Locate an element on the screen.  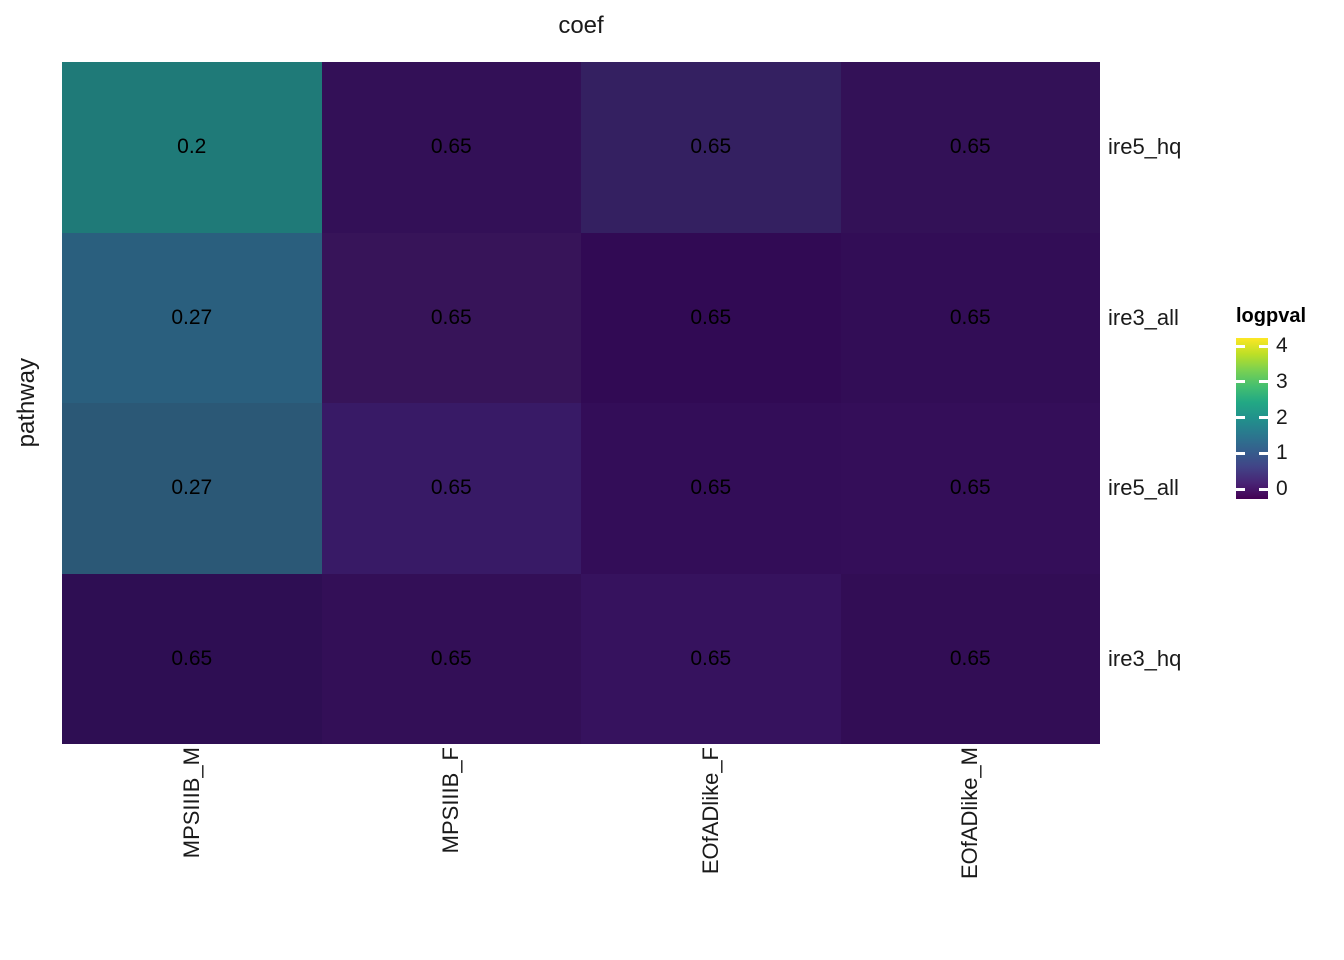
heatmap-cell-ire5_hq-EOfADlike_M: 0.65 is located at coordinates (970, 147).